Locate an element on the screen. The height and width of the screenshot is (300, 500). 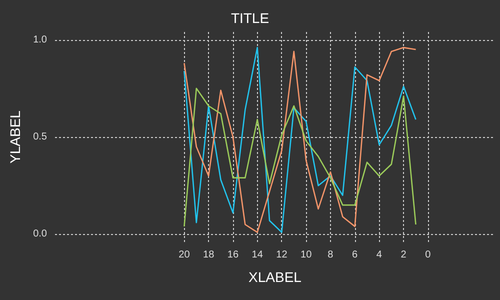
x-tick-label: 0 is located at coordinates (428, 255).